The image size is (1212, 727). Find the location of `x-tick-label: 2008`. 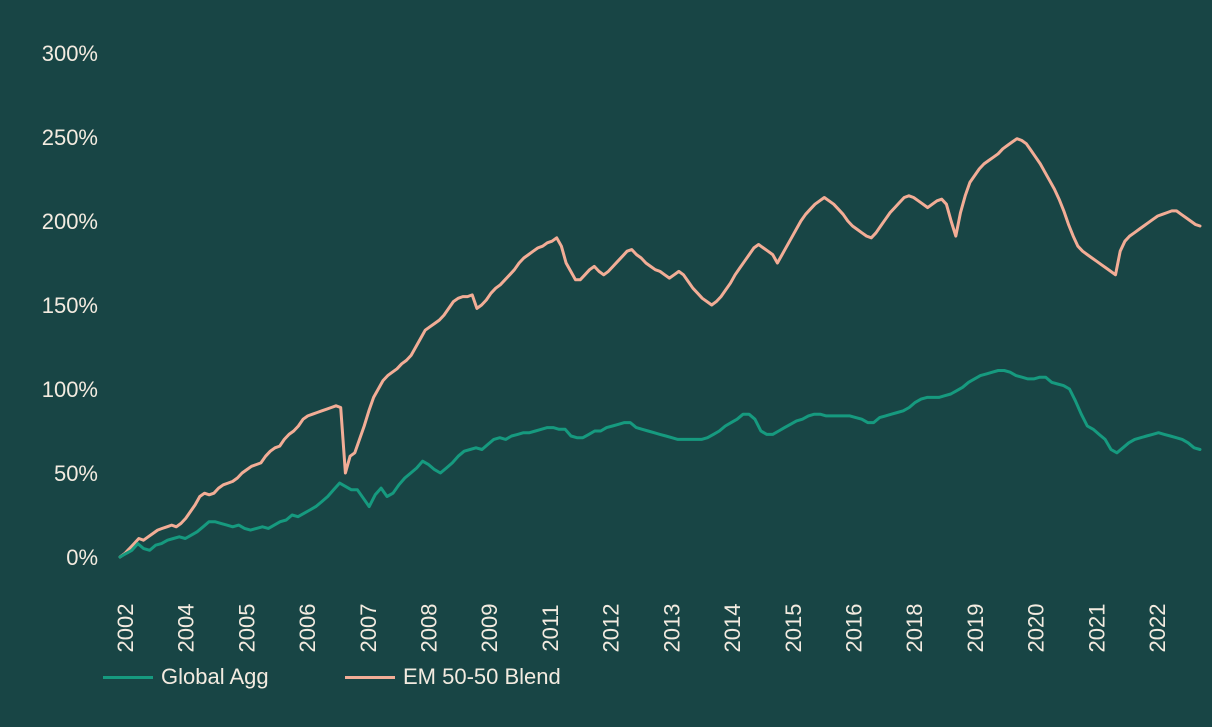

x-tick-label: 2008 is located at coordinates (429, 628).